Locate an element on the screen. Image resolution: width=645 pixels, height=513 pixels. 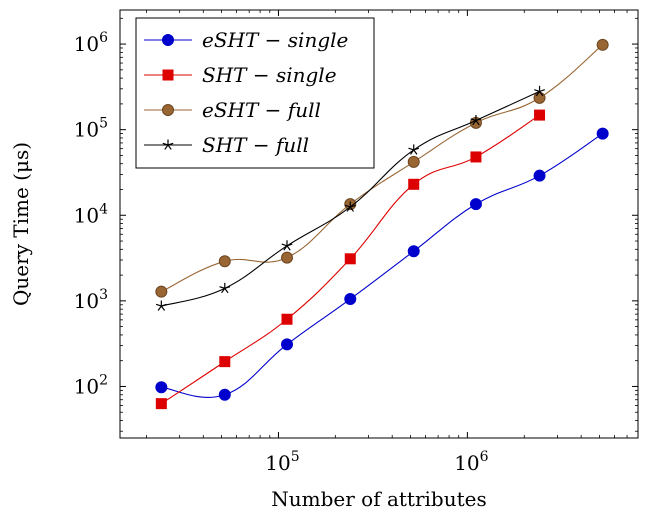
y-axis-label: Query Time (μs) is located at coordinates (21, 224).